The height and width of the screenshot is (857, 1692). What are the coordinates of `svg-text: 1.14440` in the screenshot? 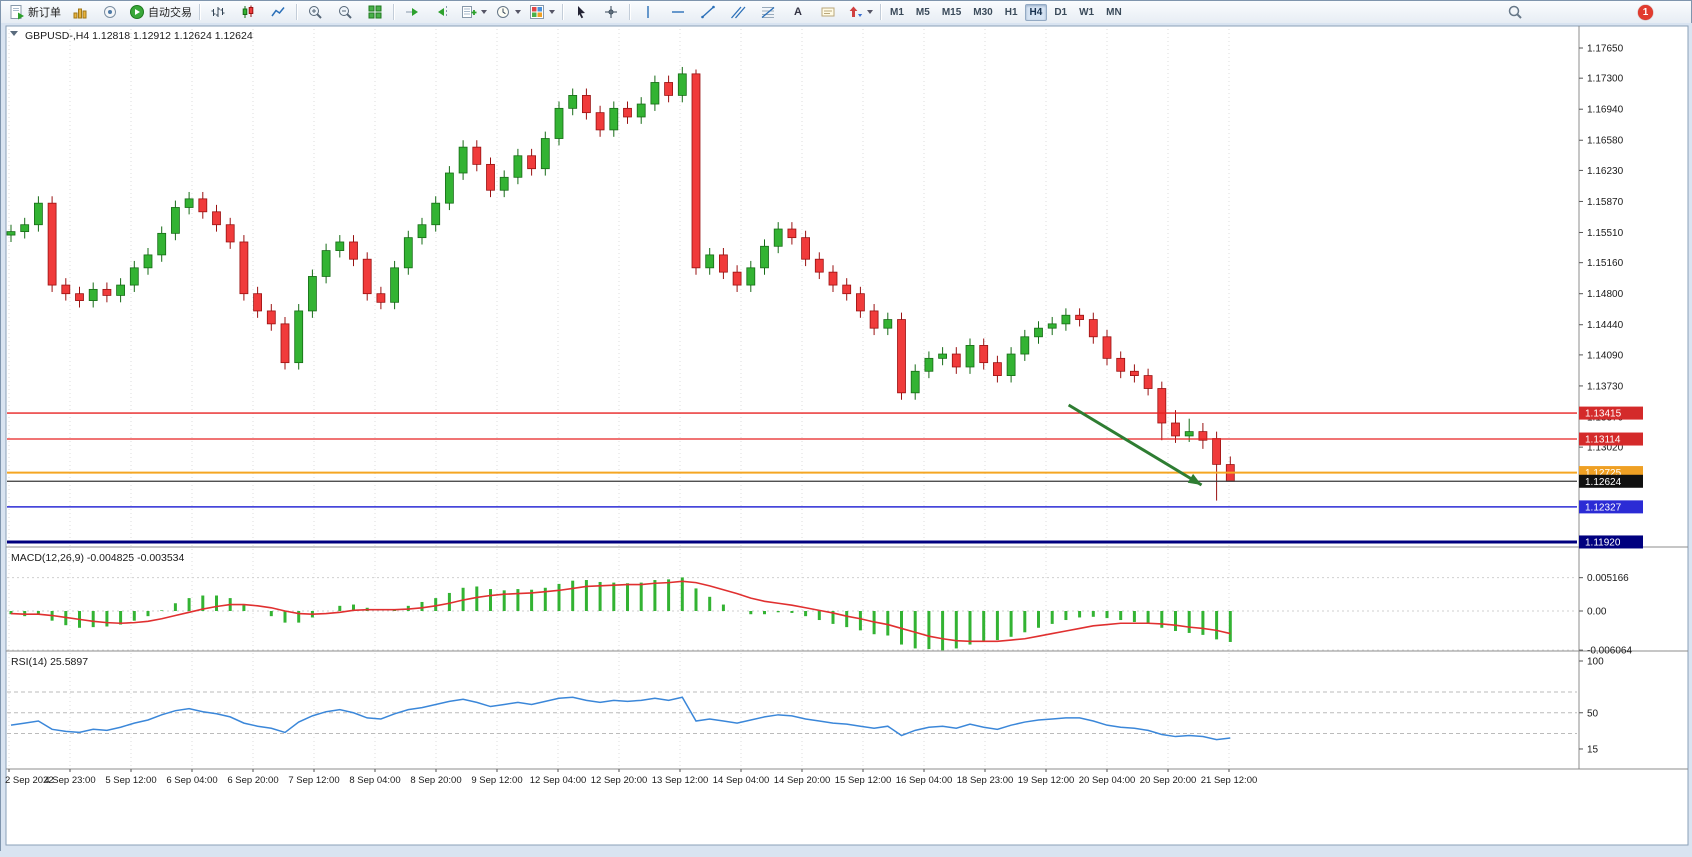 It's located at (1605, 325).